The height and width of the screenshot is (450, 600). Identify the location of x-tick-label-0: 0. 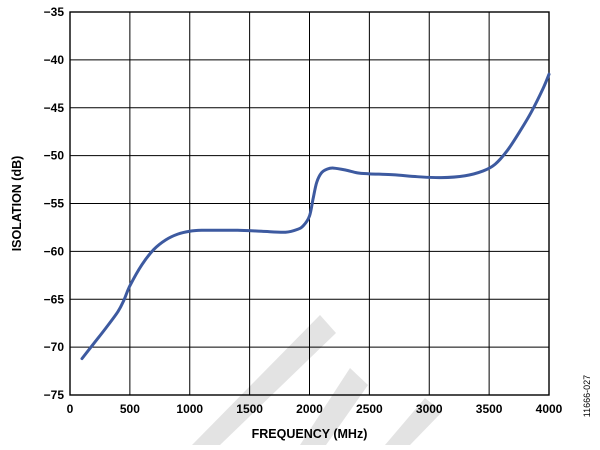
(70, 409).